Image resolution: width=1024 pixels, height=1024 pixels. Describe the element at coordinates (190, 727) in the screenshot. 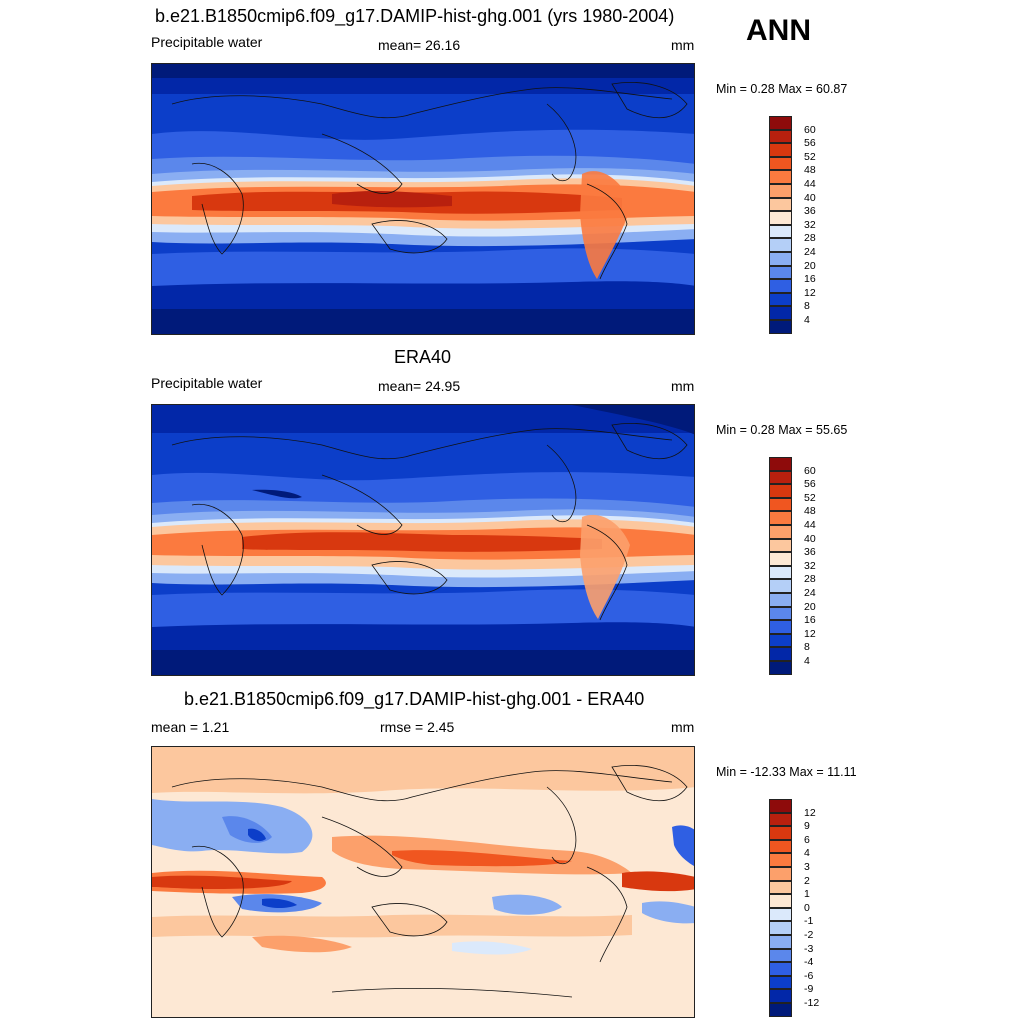

I see `mean-label: mean = 1.21` at that location.